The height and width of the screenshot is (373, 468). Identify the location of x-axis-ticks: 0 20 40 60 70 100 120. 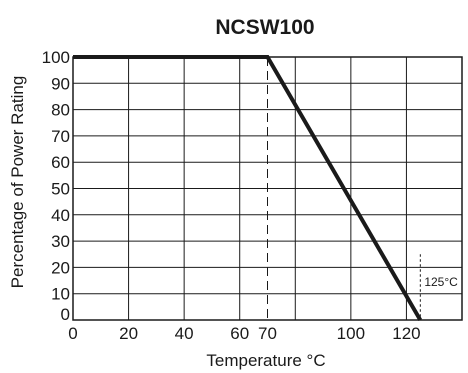
(244, 333).